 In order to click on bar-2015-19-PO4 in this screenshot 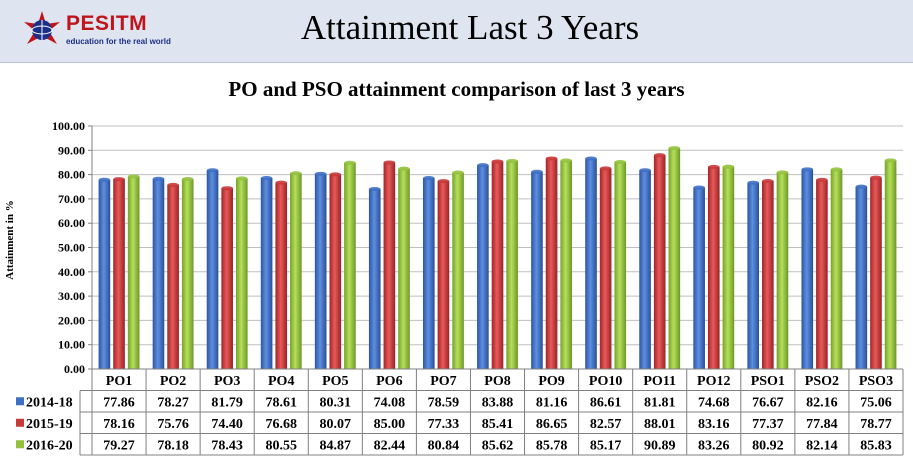, I will do `click(281, 275)`.